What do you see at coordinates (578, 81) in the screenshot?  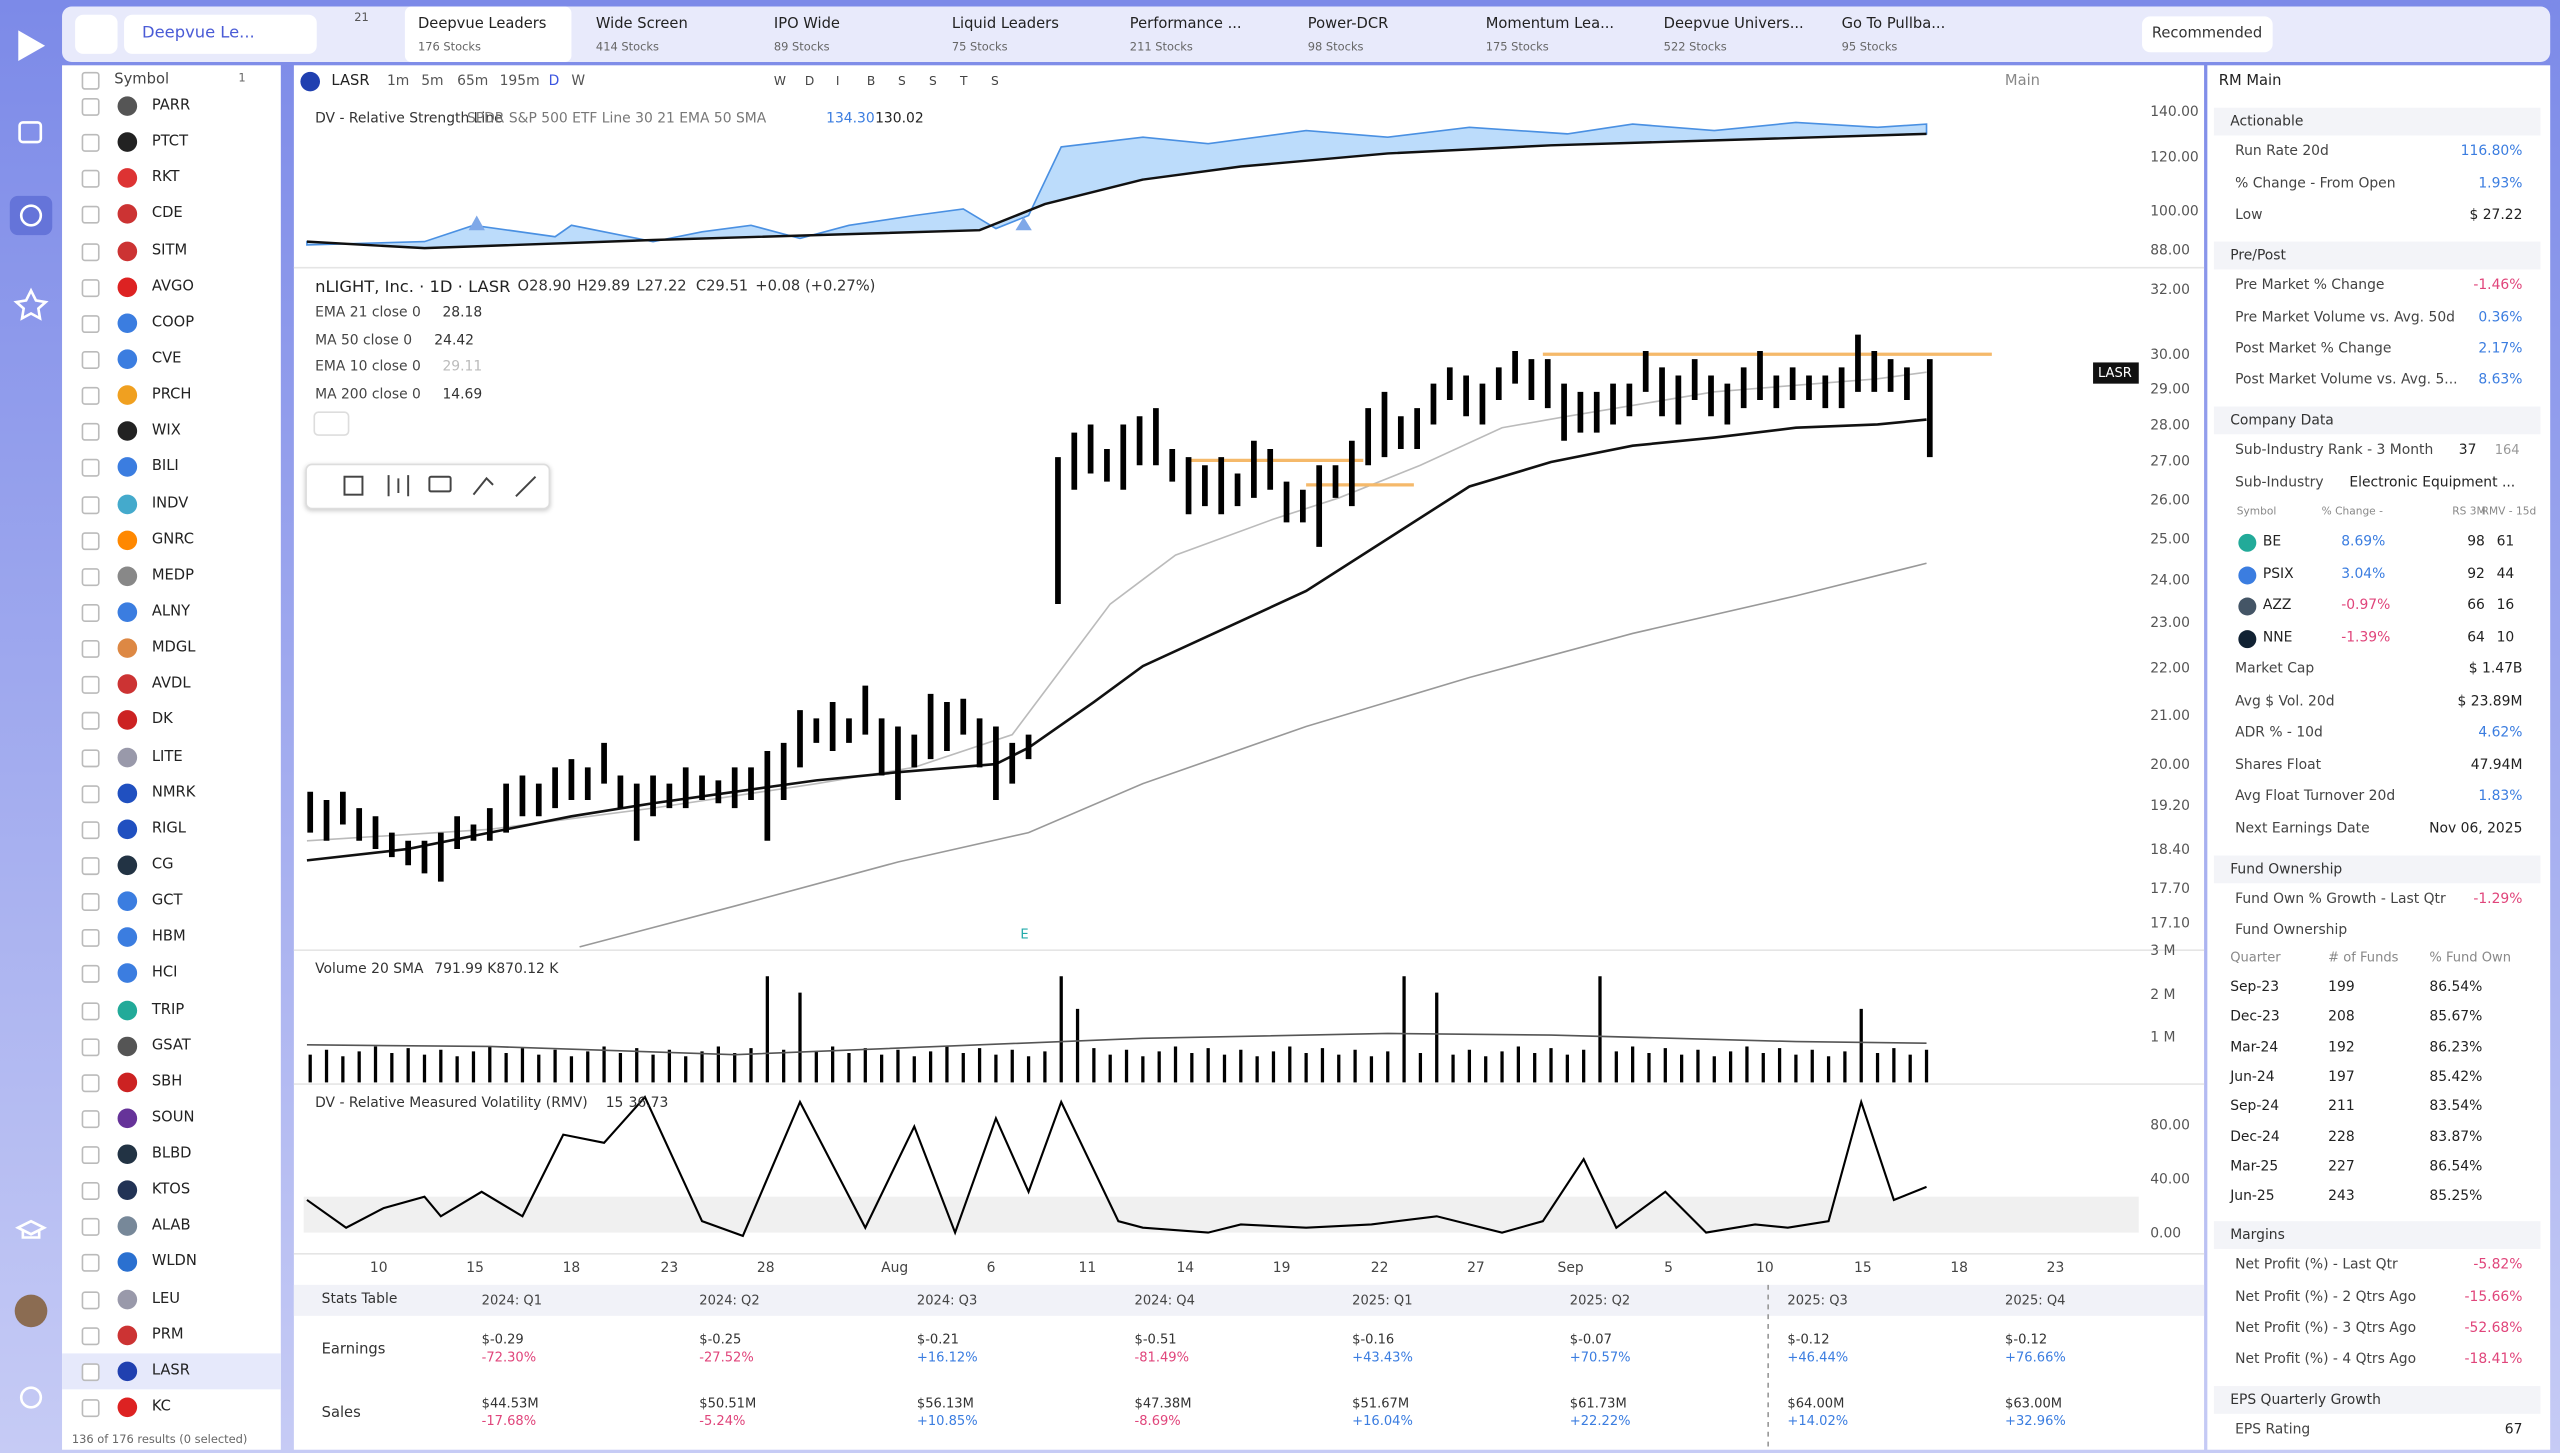 I see `interval: W` at bounding box center [578, 81].